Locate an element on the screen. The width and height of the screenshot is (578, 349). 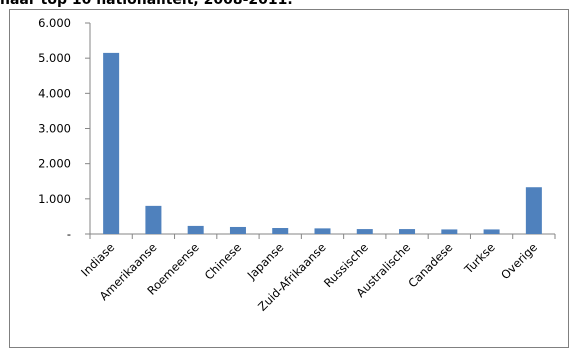
chart-title: naar top 10 nationaliteit, 2008-2011. is located at coordinates (146, 4).